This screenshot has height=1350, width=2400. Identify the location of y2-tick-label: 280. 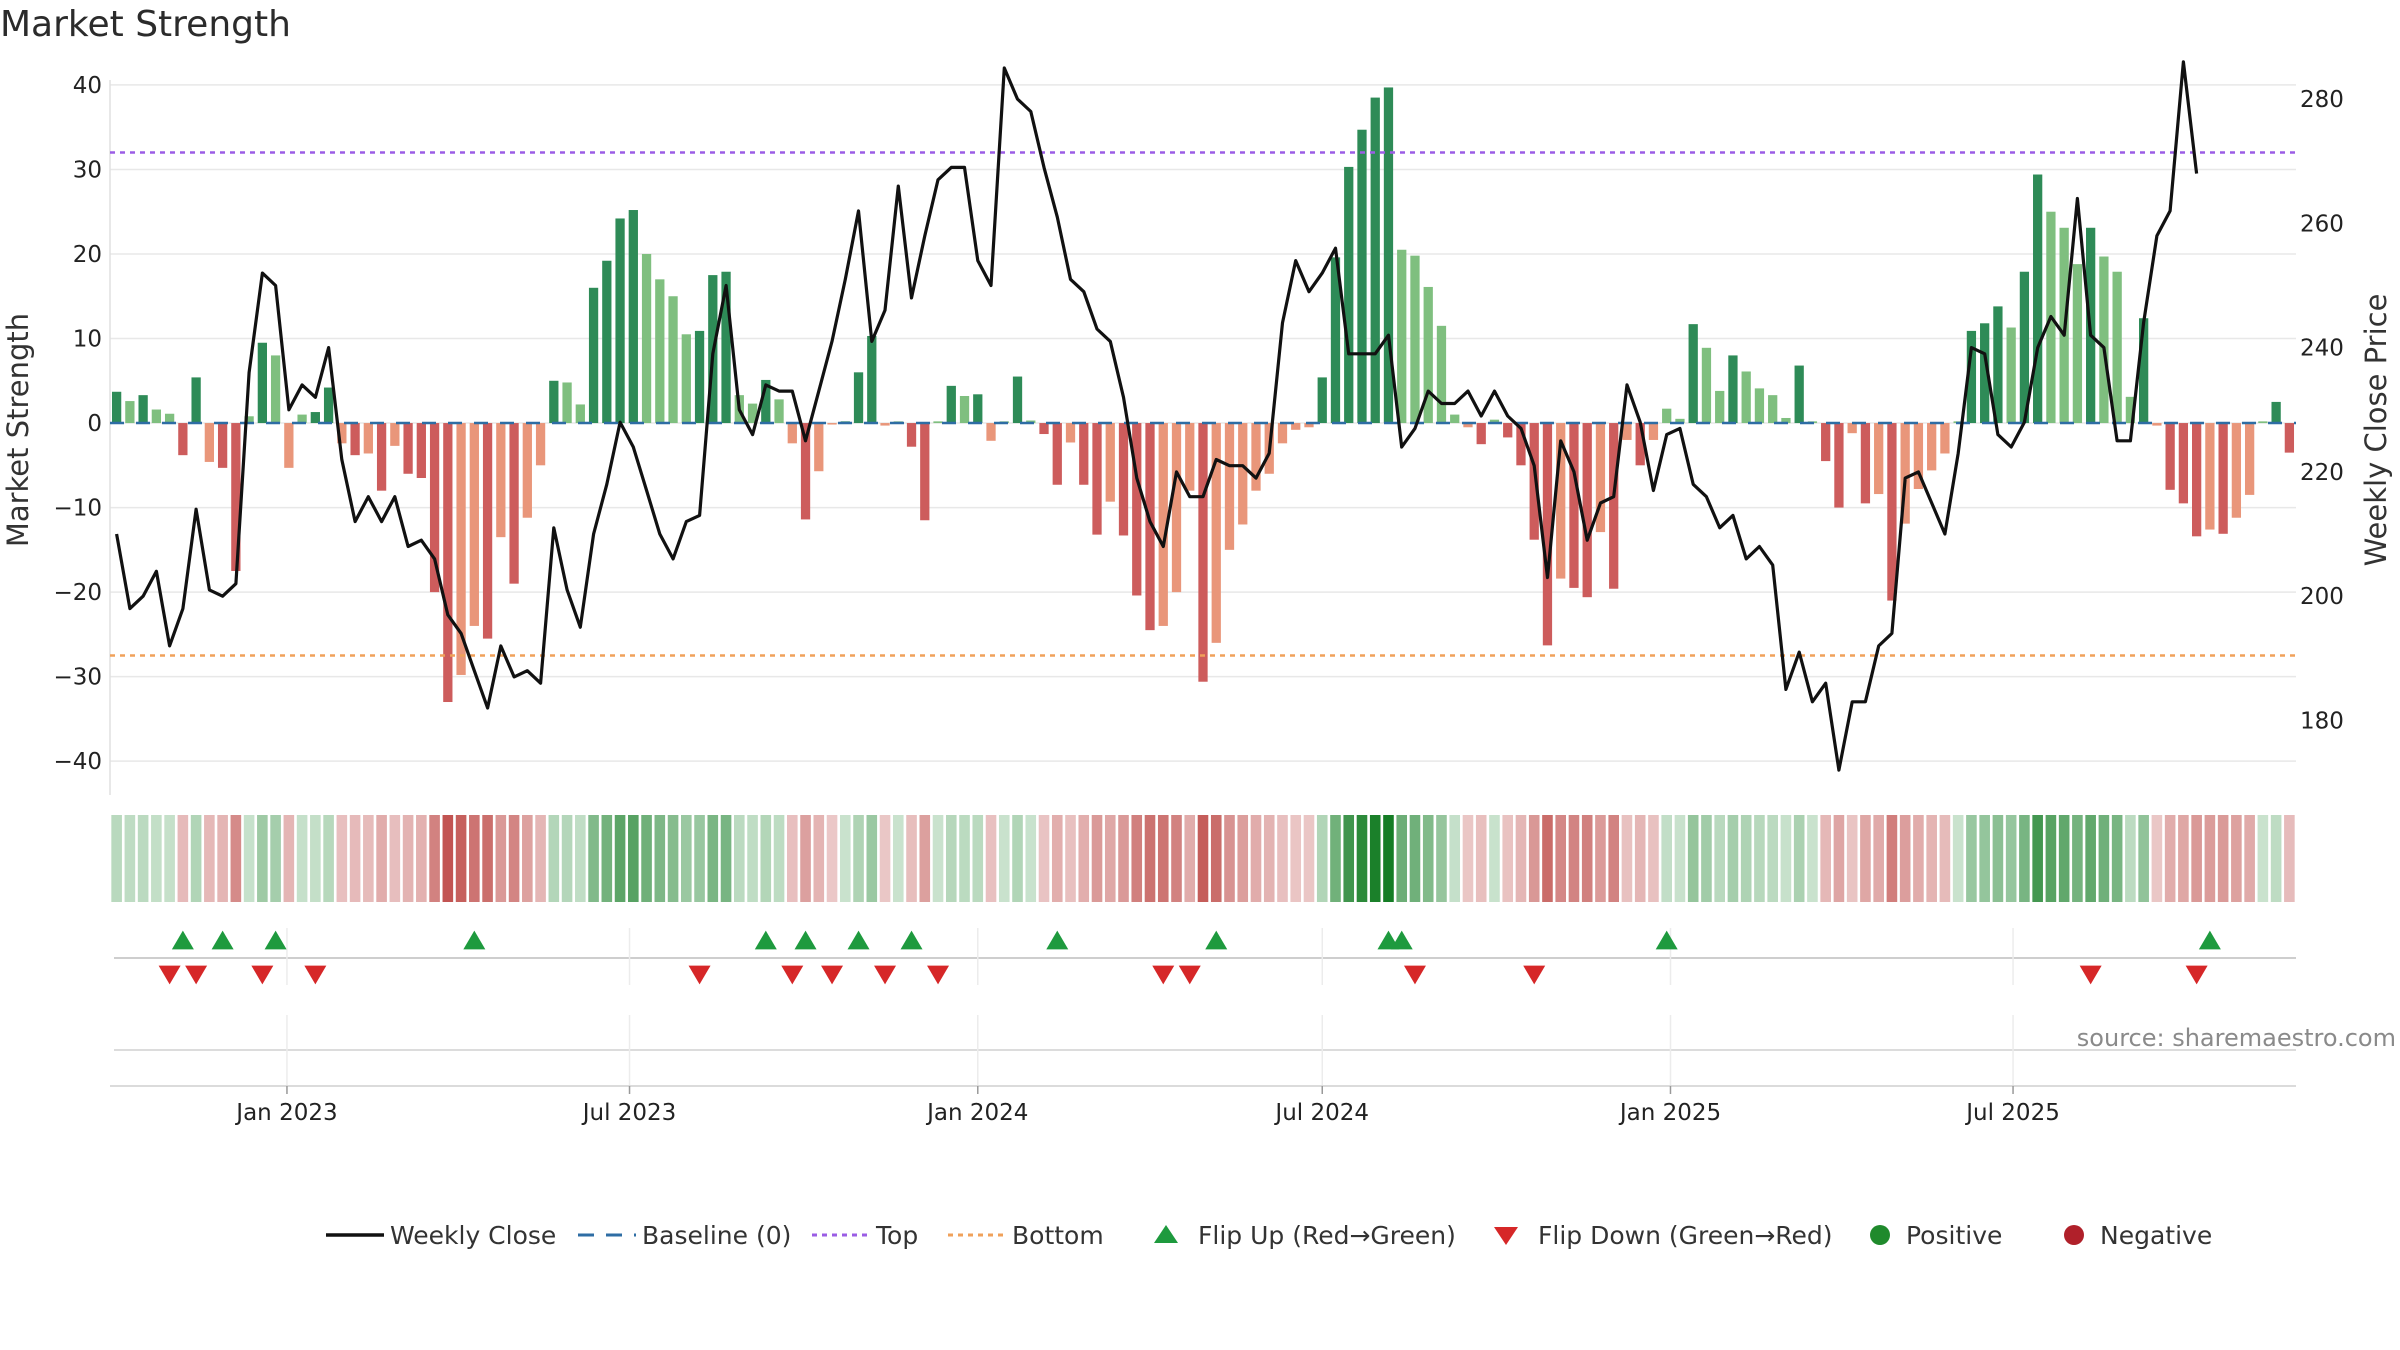
(2322, 100).